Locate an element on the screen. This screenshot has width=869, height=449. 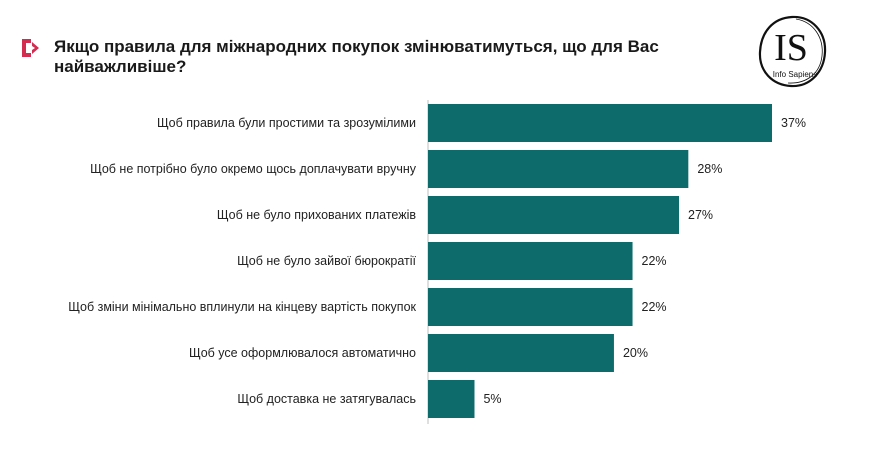
category-label: Щоб доставка не затягувалась is located at coordinates (326, 399).